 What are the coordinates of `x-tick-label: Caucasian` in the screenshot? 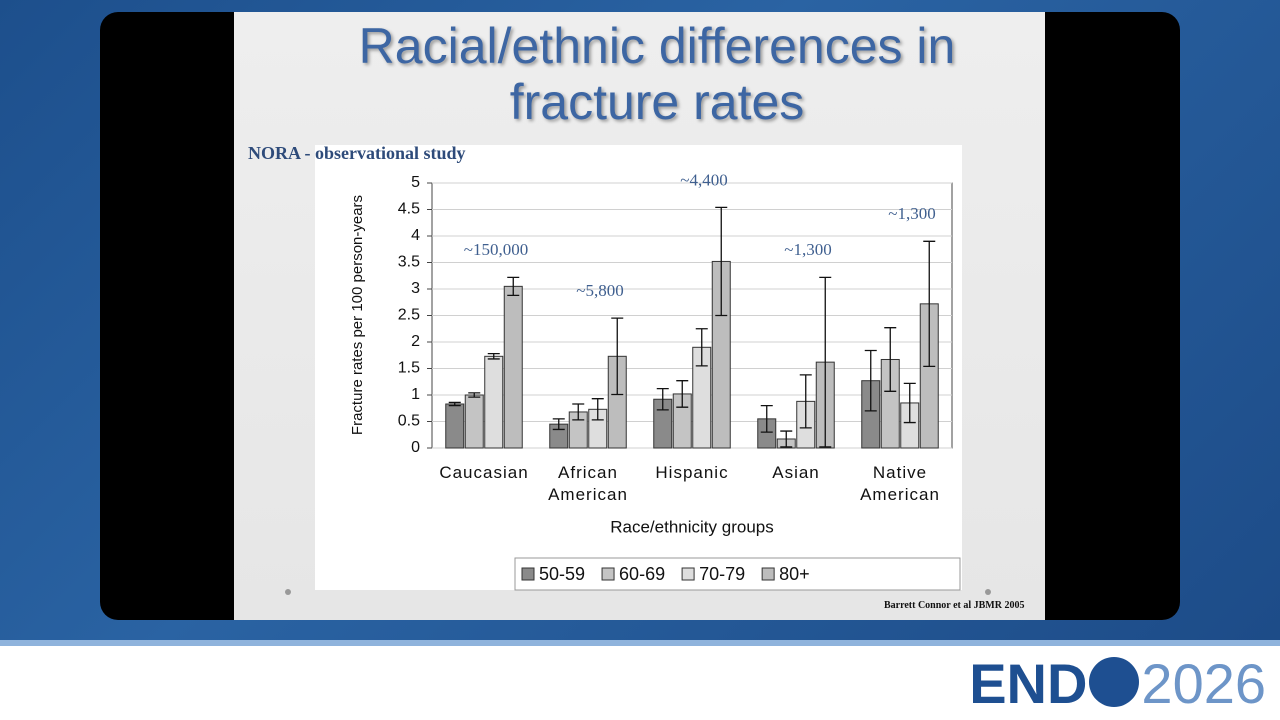 It's located at (484, 472).